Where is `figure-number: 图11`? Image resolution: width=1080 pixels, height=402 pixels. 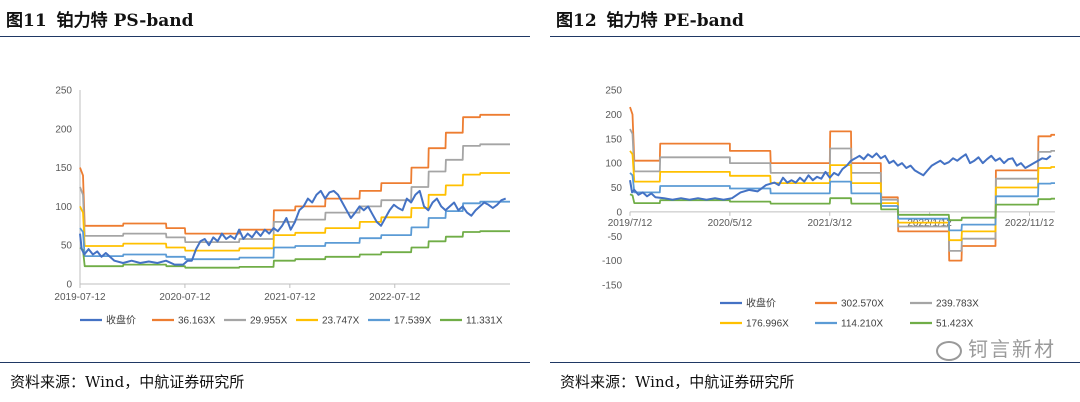
figure-number: 图11 is located at coordinates (26, 21).